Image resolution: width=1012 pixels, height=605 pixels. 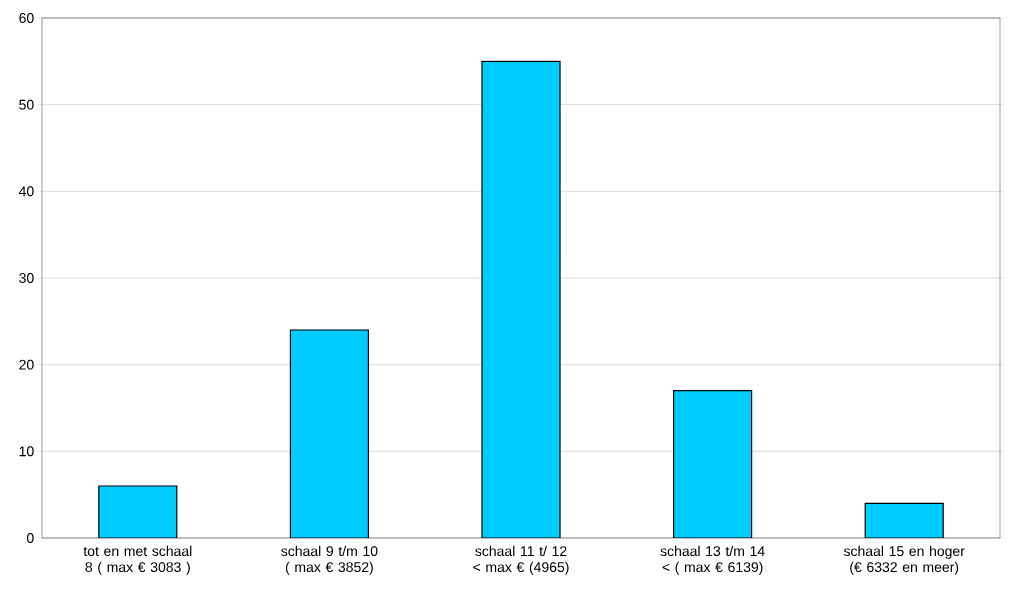 What do you see at coordinates (137, 560) in the screenshot?
I see `x-tick-label: tot en met schaal 8 ( max € 3083 )` at bounding box center [137, 560].